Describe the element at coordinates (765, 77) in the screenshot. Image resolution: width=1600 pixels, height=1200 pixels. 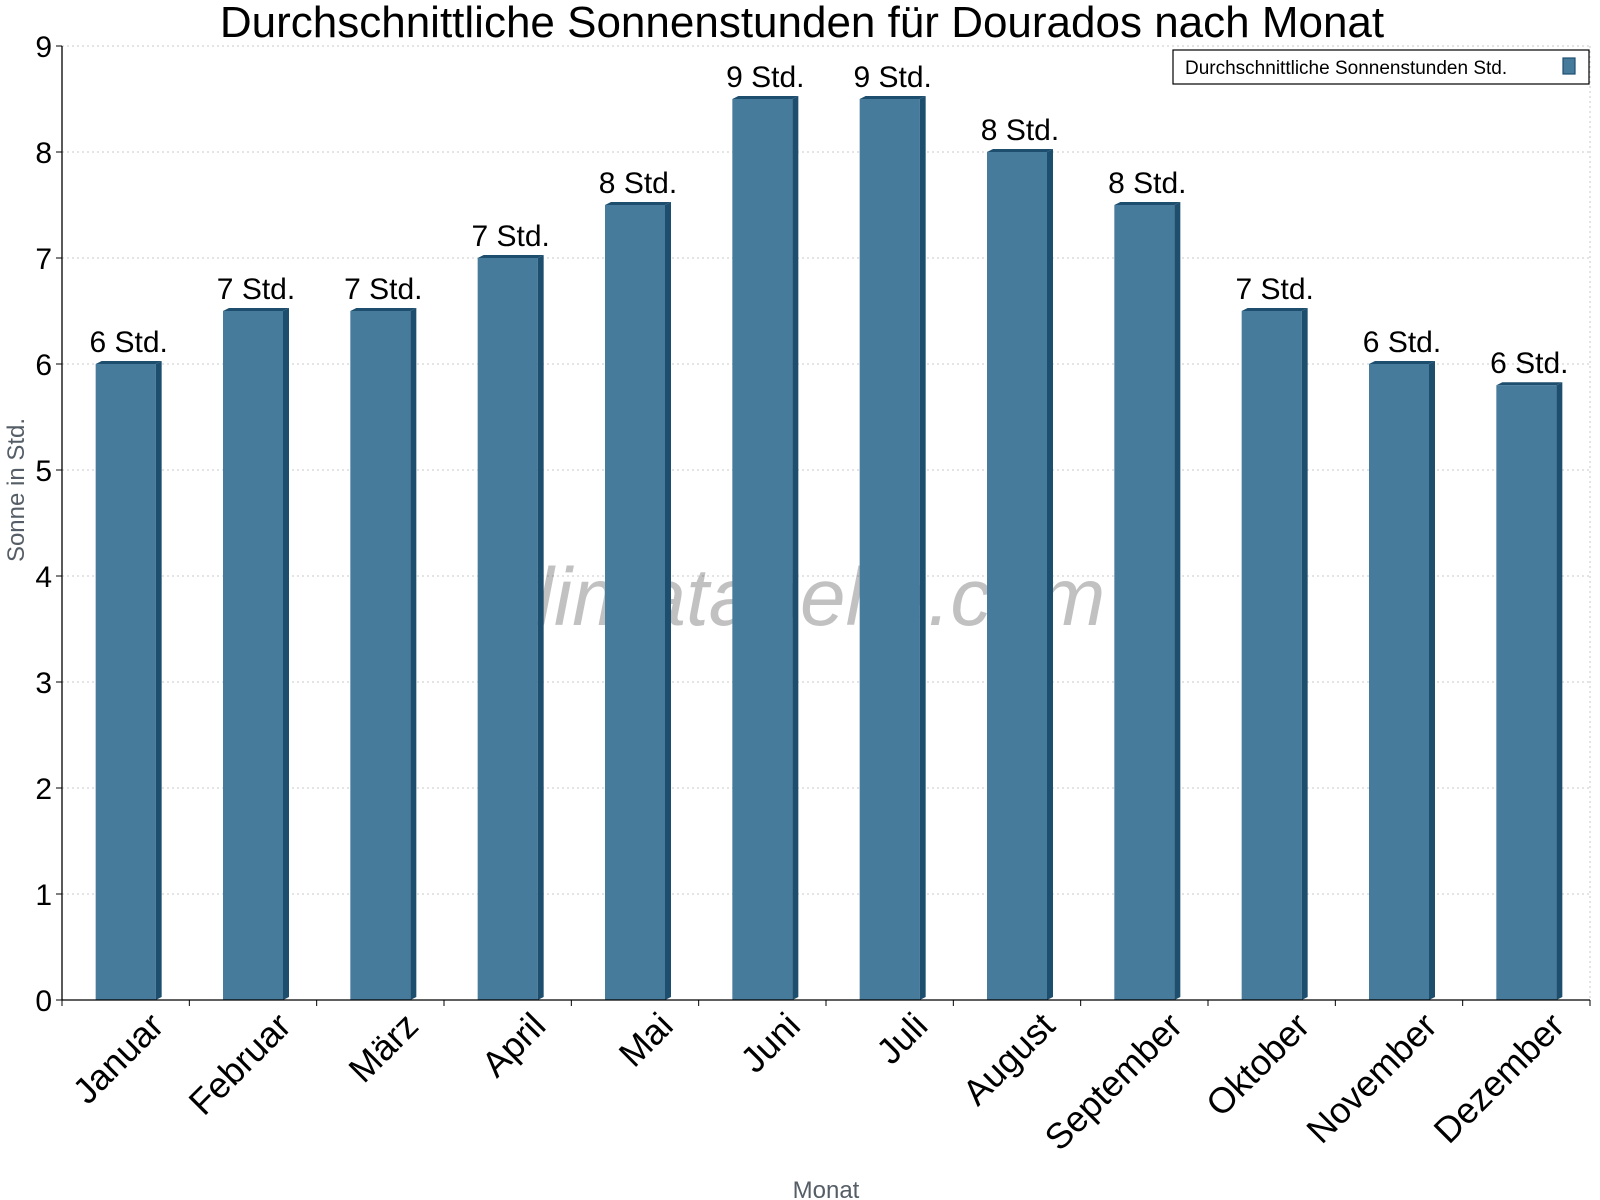
I see `data-label-5: 9 Std.` at that location.